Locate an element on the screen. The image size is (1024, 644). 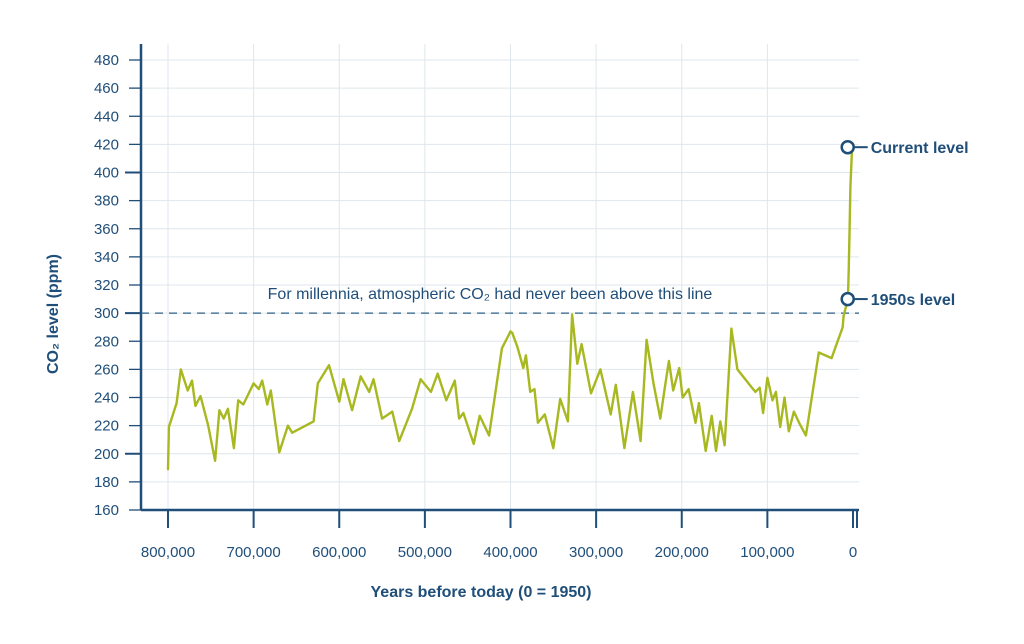
y-axis-title: CO₂ level (ppm) is located at coordinates (53, 314).